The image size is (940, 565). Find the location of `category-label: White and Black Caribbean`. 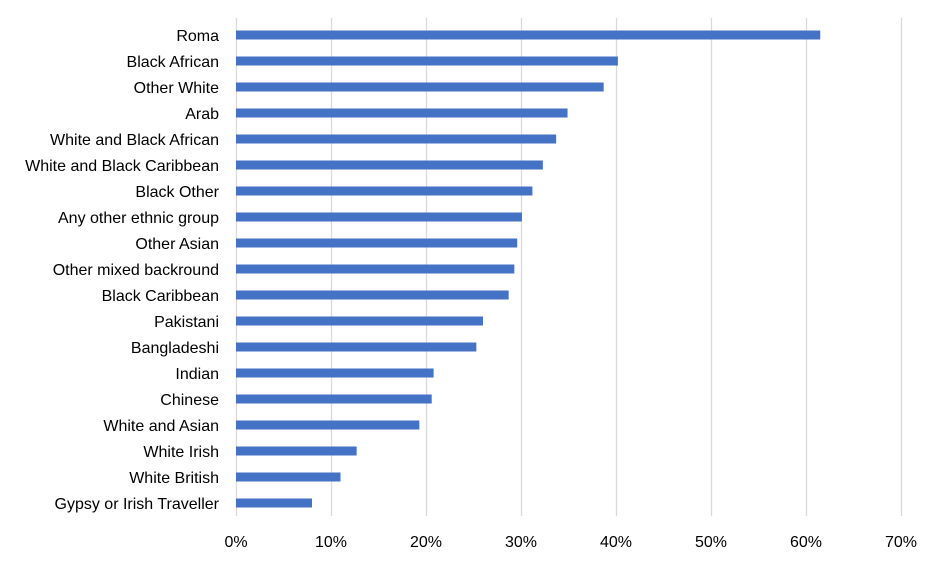

category-label: White and Black Caribbean is located at coordinates (122, 166).